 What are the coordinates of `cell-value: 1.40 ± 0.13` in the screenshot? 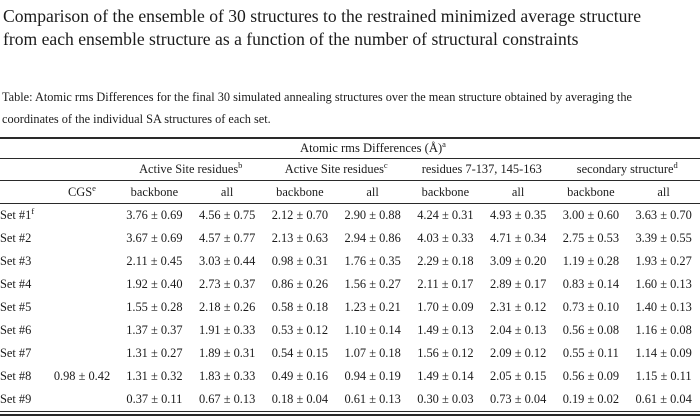 It's located at (663, 307).